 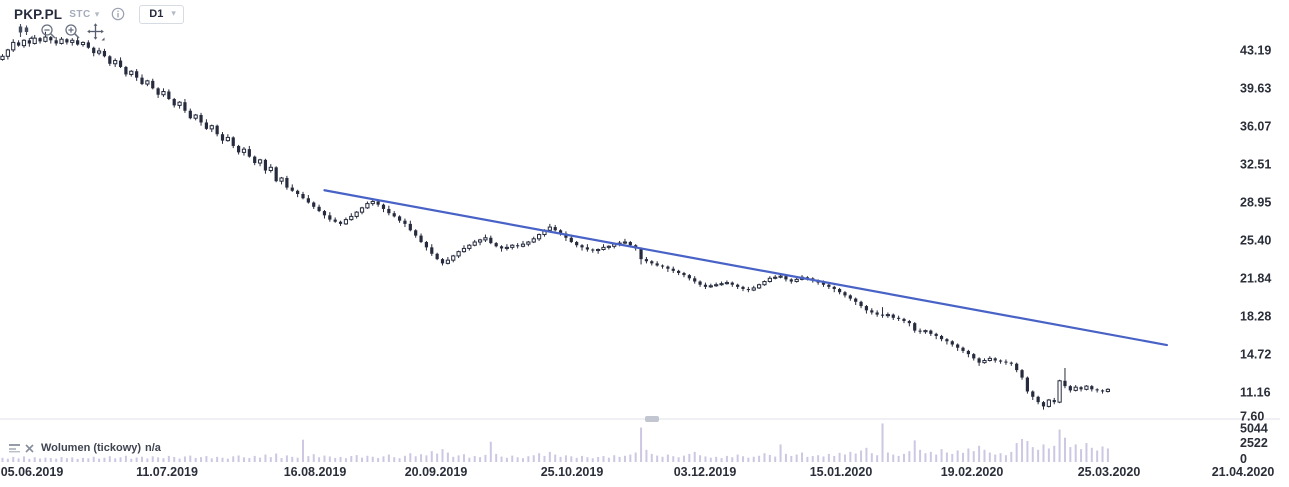 I want to click on date-axis-label: 20.09.2019, so click(x=436, y=472).